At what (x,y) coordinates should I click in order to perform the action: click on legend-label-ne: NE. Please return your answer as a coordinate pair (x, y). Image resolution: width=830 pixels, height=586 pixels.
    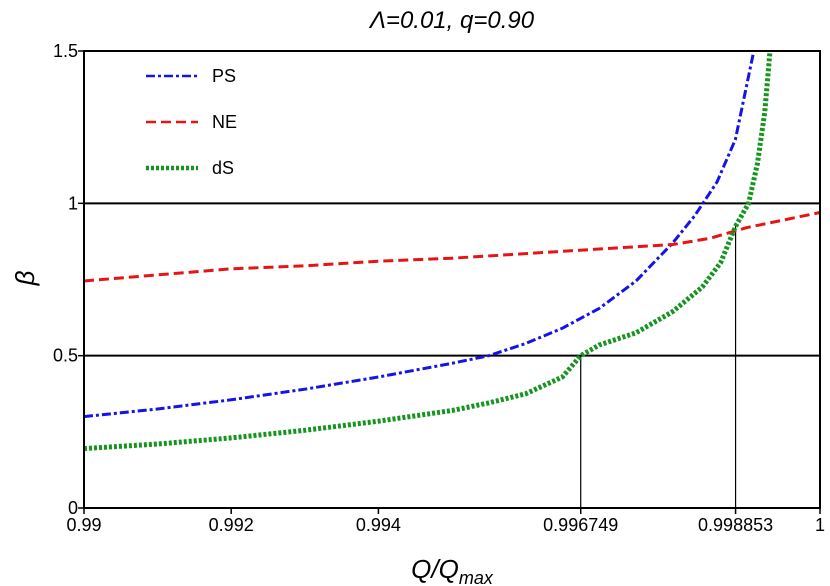
    Looking at the image, I should click on (224, 122).